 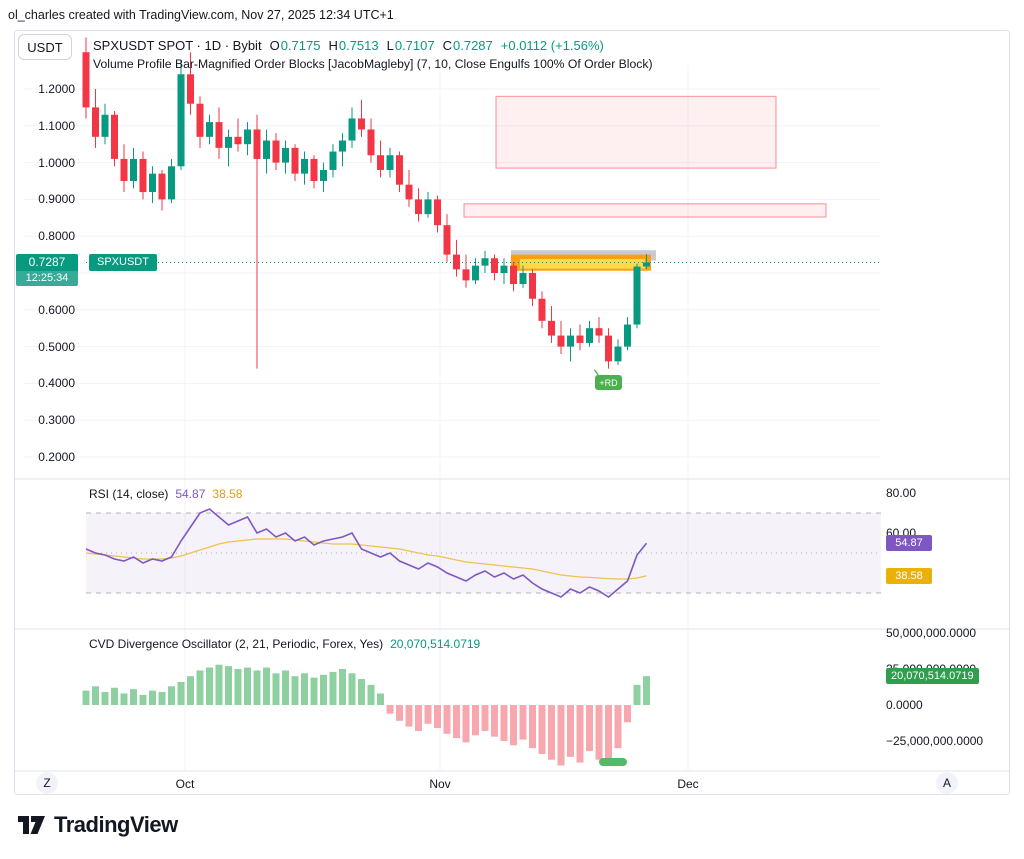 What do you see at coordinates (123, 262) in the screenshot?
I see `symbol-price-tag: SPXUSDT` at bounding box center [123, 262].